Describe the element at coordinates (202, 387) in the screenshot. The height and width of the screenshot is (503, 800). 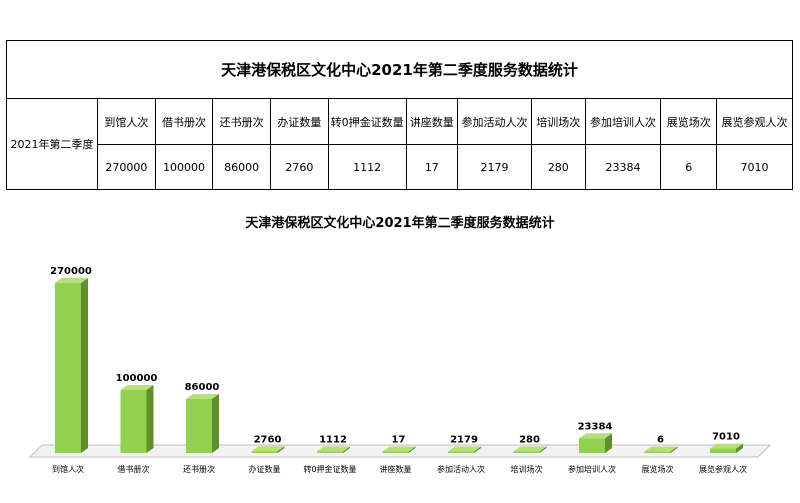
I see `data-label: 86000` at that location.